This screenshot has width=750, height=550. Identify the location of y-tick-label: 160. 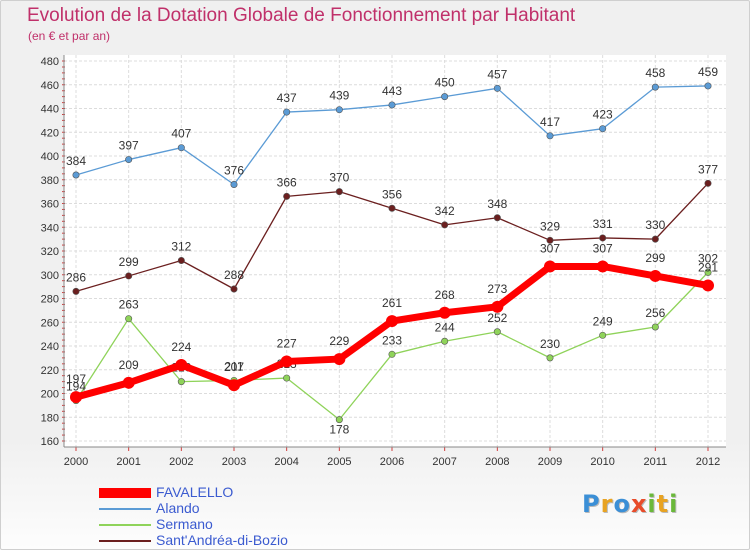
(50, 442).